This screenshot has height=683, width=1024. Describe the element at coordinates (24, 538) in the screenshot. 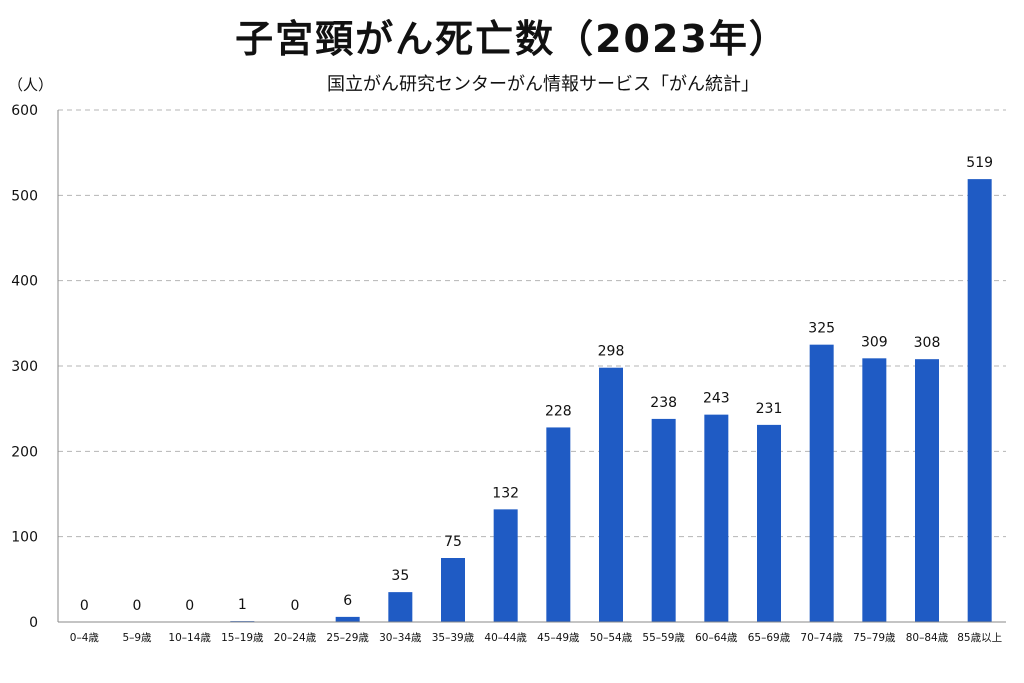

I see `y-tick-label: 100` at that location.